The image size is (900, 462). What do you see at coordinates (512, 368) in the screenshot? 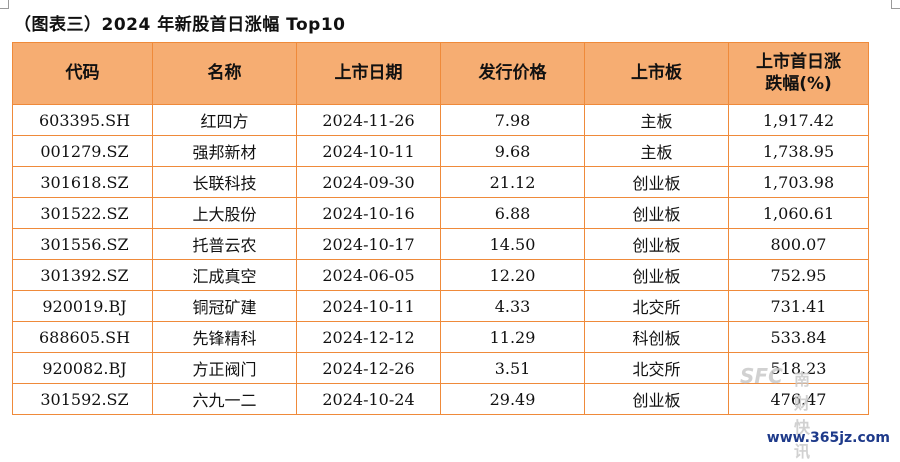
I see `cell-issue-price: 3.51` at bounding box center [512, 368].